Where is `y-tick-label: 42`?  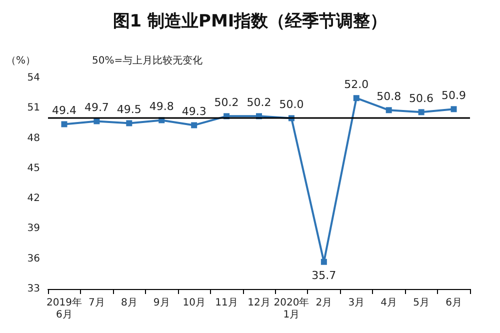
y-tick-label: 42 is located at coordinates (33, 198).